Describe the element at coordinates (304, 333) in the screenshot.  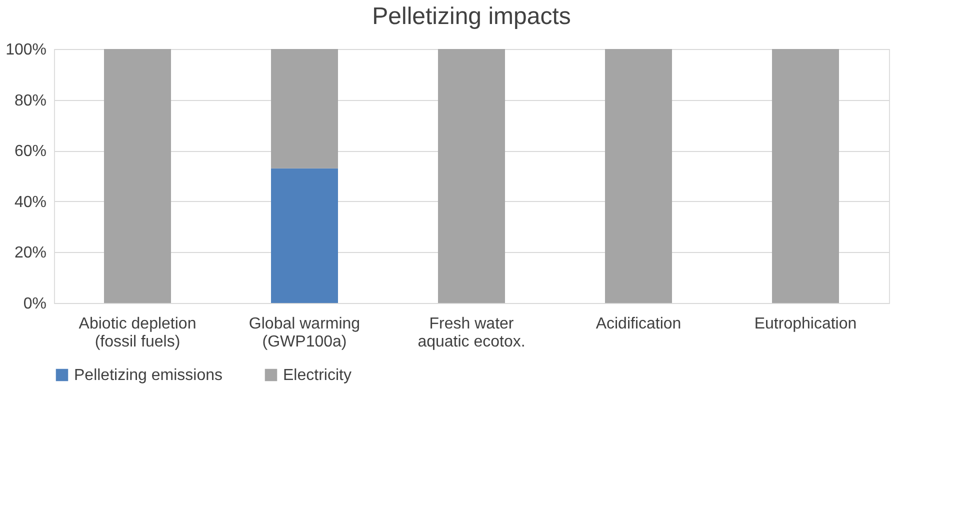
I see `x-tick-label: Global warming (GWP100a)` at that location.